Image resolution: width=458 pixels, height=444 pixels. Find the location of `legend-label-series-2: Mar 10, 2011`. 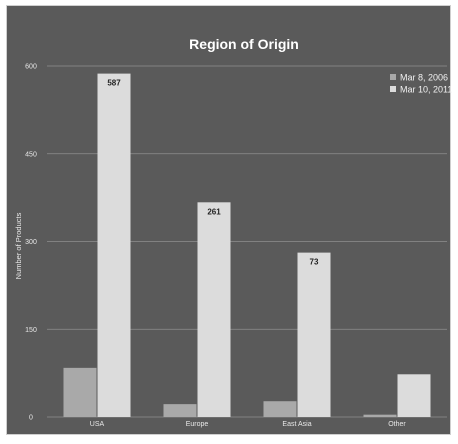

legend-label-series-2: Mar 10, 2011 is located at coordinates (426, 90).